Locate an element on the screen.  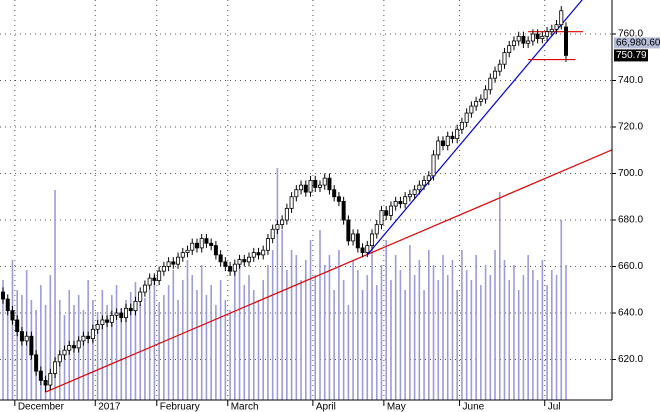
x-tick-label: March is located at coordinates (245, 407).